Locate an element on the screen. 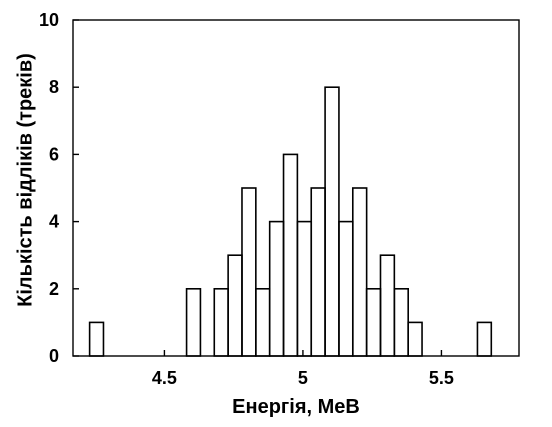 This screenshot has width=552, height=427. y-tick-label-3: 6 is located at coordinates (54, 154).